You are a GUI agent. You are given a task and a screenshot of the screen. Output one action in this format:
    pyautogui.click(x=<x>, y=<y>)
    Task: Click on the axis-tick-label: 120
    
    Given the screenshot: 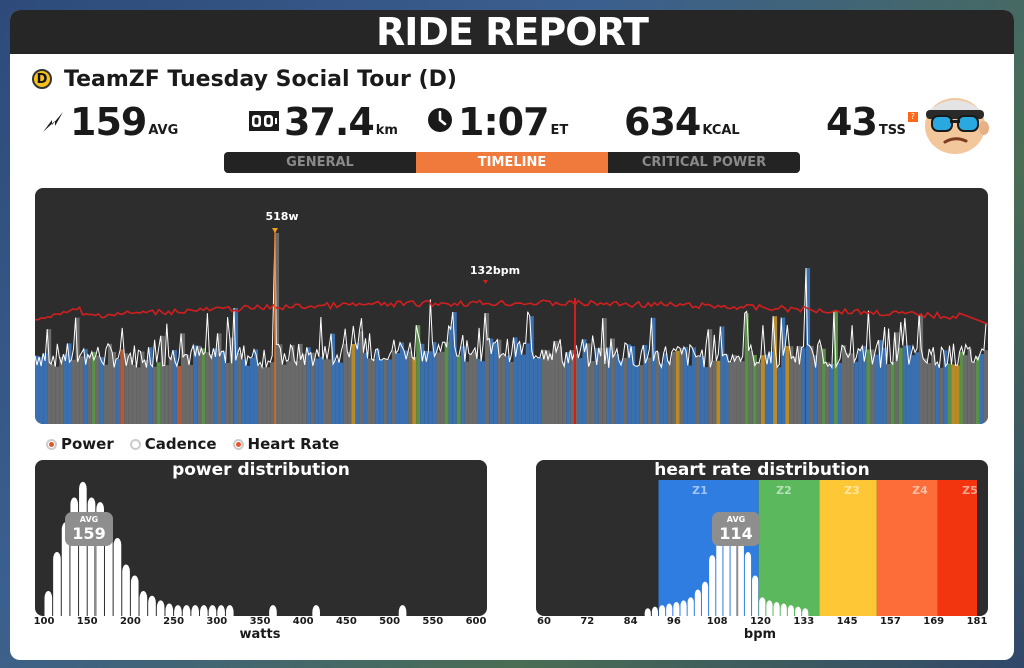 What is the action you would take?
    pyautogui.click(x=760, y=621)
    